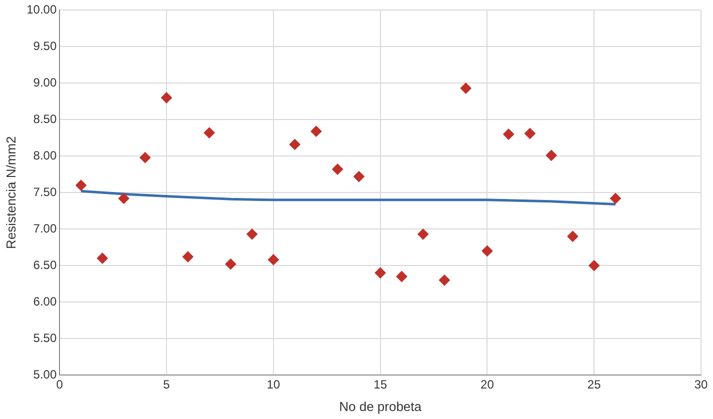 The width and height of the screenshot is (713, 419). What do you see at coordinates (45, 301) in the screenshot?
I see `y-tick-label: 6.00` at bounding box center [45, 301].